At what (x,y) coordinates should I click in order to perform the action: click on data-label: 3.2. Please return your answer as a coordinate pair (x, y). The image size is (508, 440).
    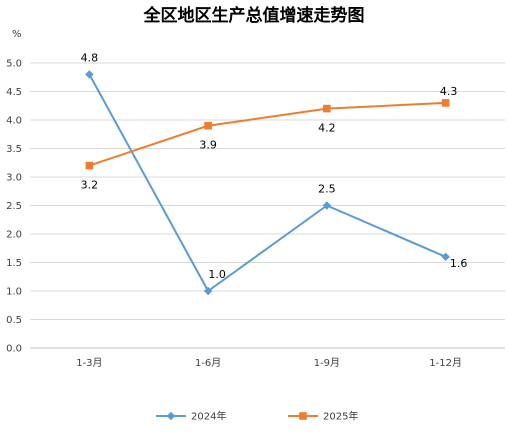
    Looking at the image, I should click on (90, 185).